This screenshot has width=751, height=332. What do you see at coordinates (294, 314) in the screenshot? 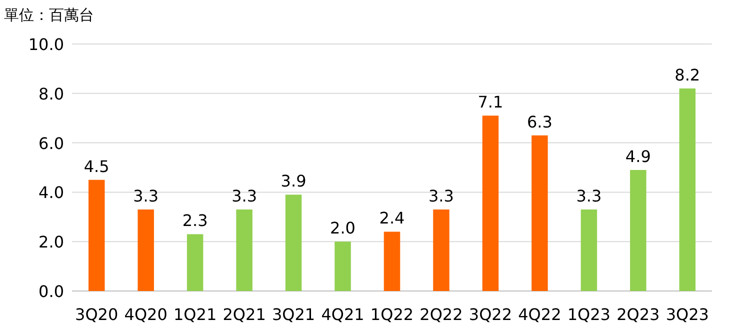
I see `x-tick-label: 3Q21` at bounding box center [294, 314].